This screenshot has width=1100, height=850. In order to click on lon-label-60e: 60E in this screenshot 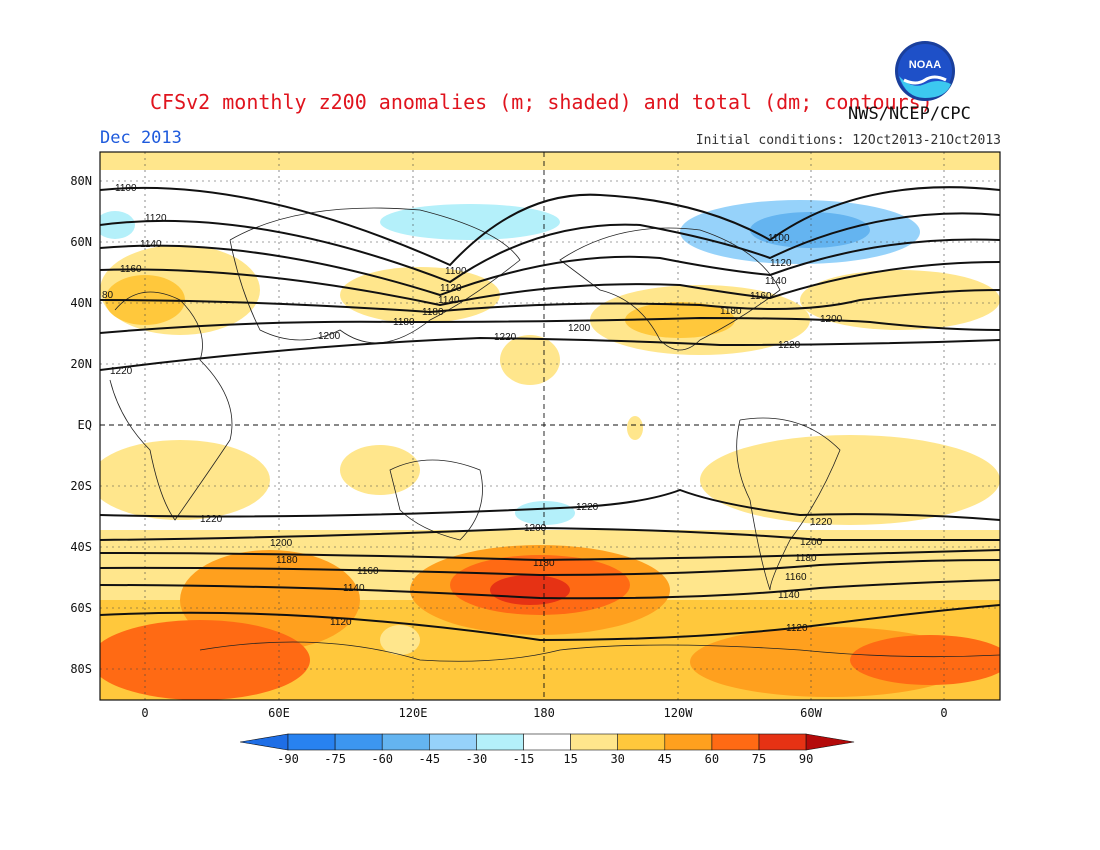, I will do `click(279, 713)`.